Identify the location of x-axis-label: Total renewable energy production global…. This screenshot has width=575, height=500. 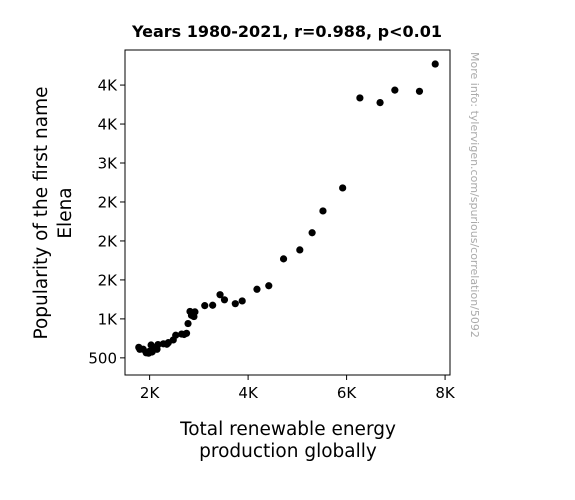
(287, 440).